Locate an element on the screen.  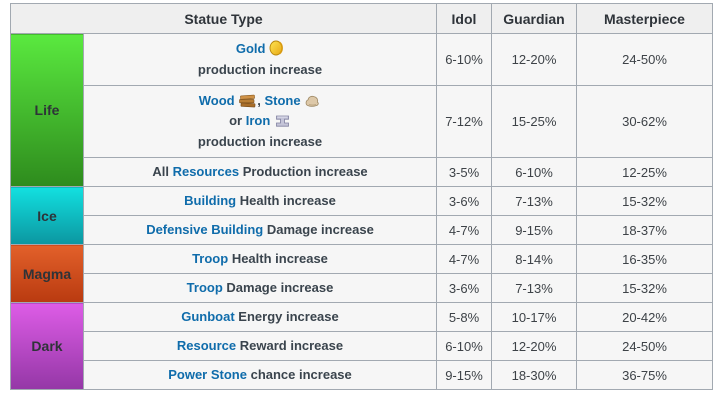
gunboat-link: Gunboat is located at coordinates (208, 316).